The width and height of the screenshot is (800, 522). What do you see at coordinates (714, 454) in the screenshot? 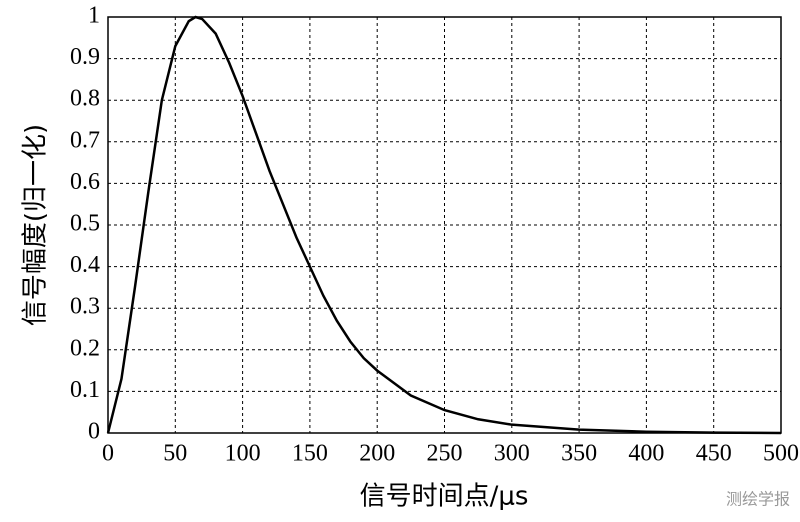
I see `x-tick-label: 450` at bounding box center [714, 454].